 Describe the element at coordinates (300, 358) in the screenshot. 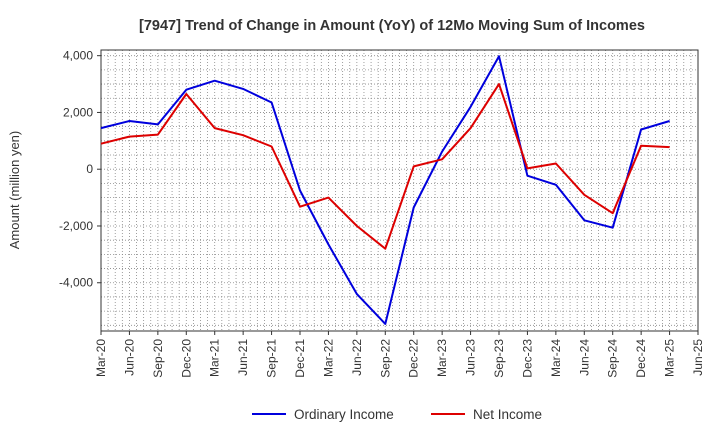

I see `x-tick-label: Dec-21` at that location.